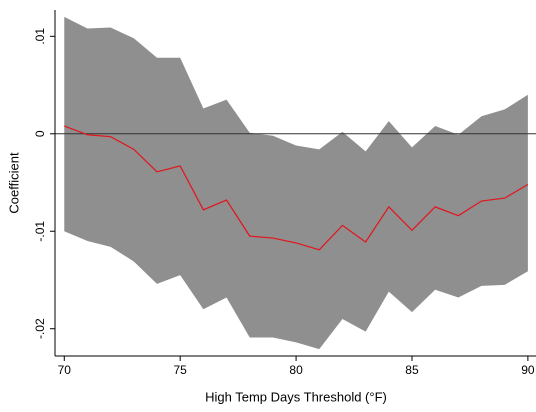 This screenshot has width=536, height=412. What do you see at coordinates (40, 328) in the screenshot?
I see `y-tick-label: -.02` at bounding box center [40, 328].